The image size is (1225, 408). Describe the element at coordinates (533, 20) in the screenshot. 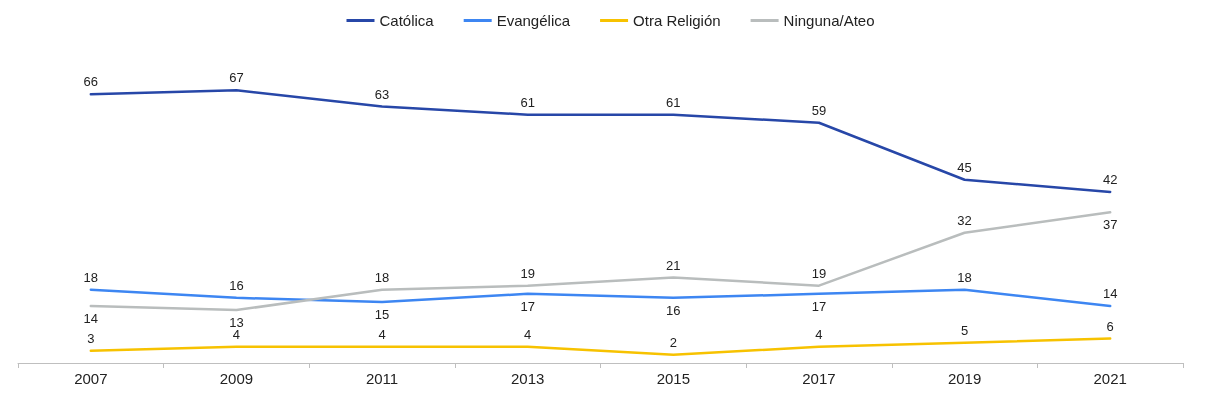

I see `legend-label: Evangélica` at that location.